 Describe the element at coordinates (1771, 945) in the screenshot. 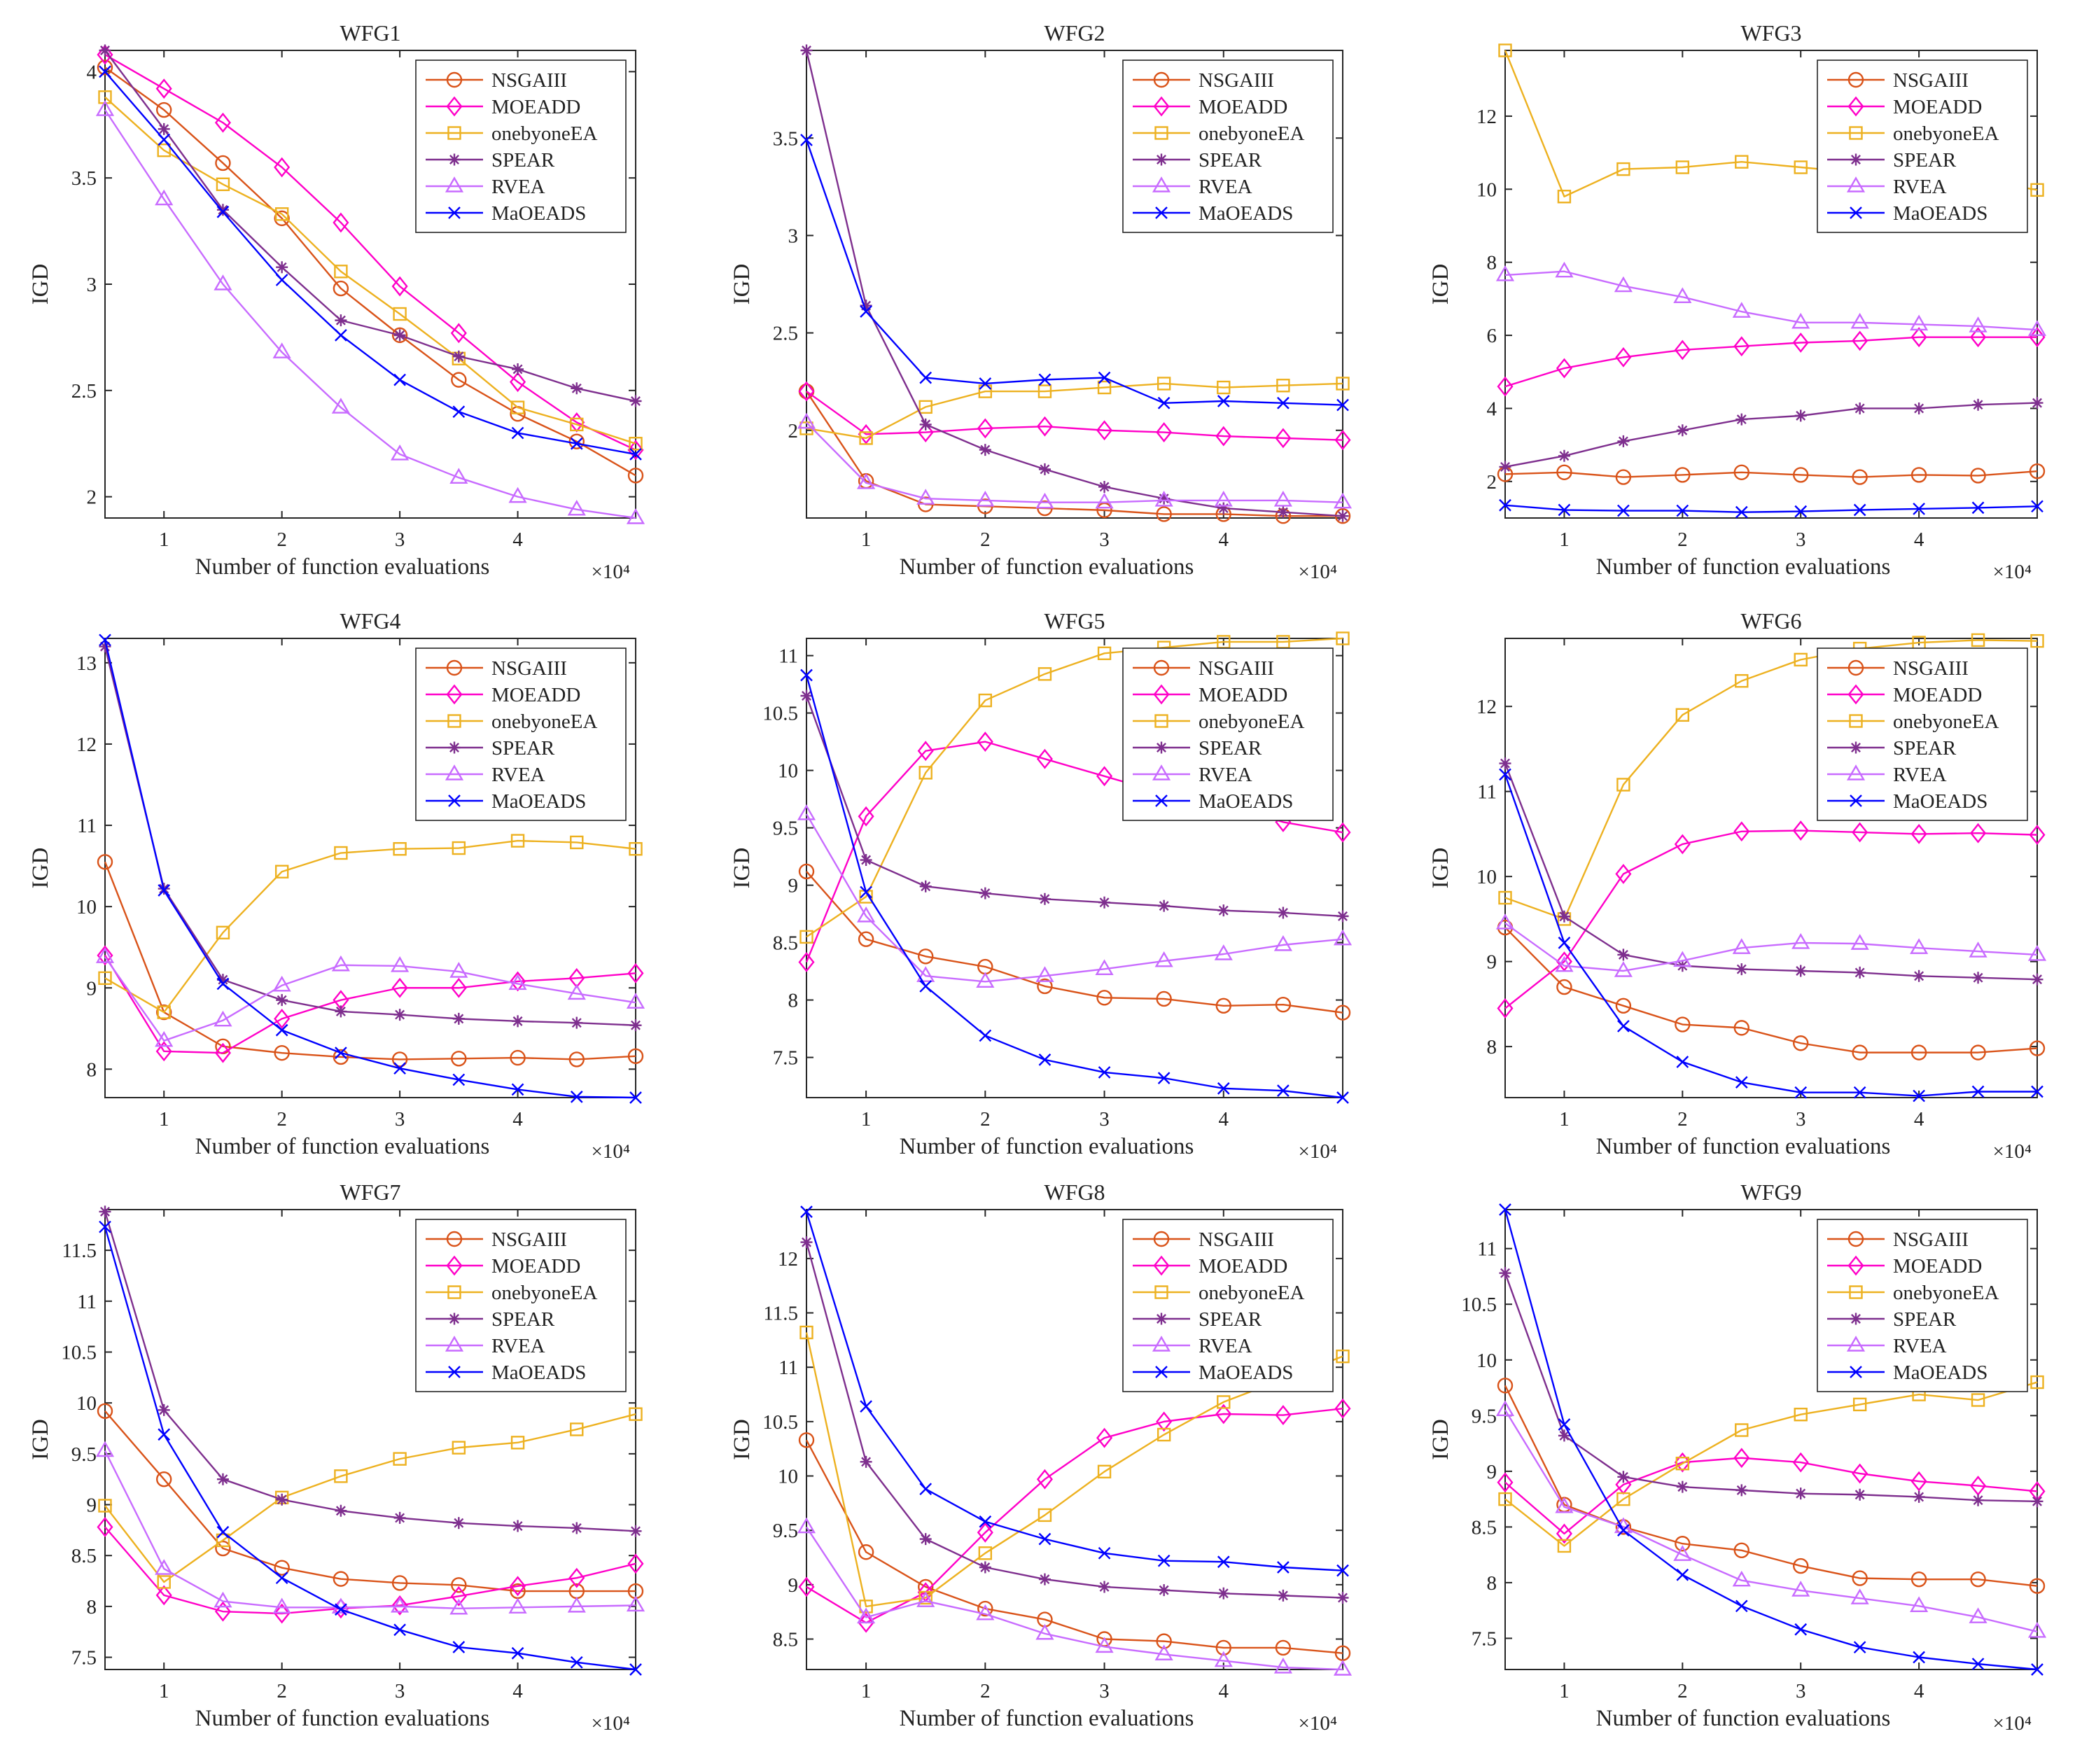

I see `series-rvea` at that location.